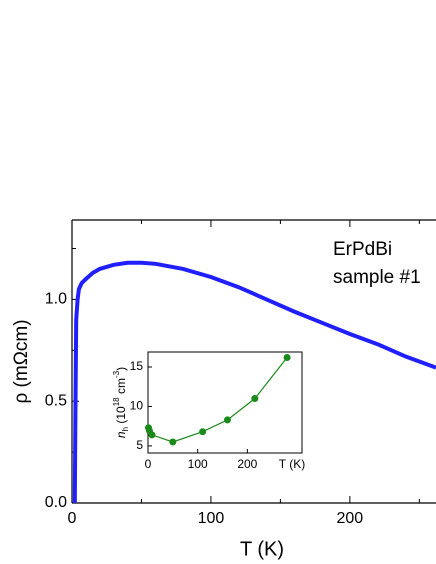 Image resolution: width=436 pixels, height=564 pixels. I want to click on y-axis-label-part: h, so click(125, 429).